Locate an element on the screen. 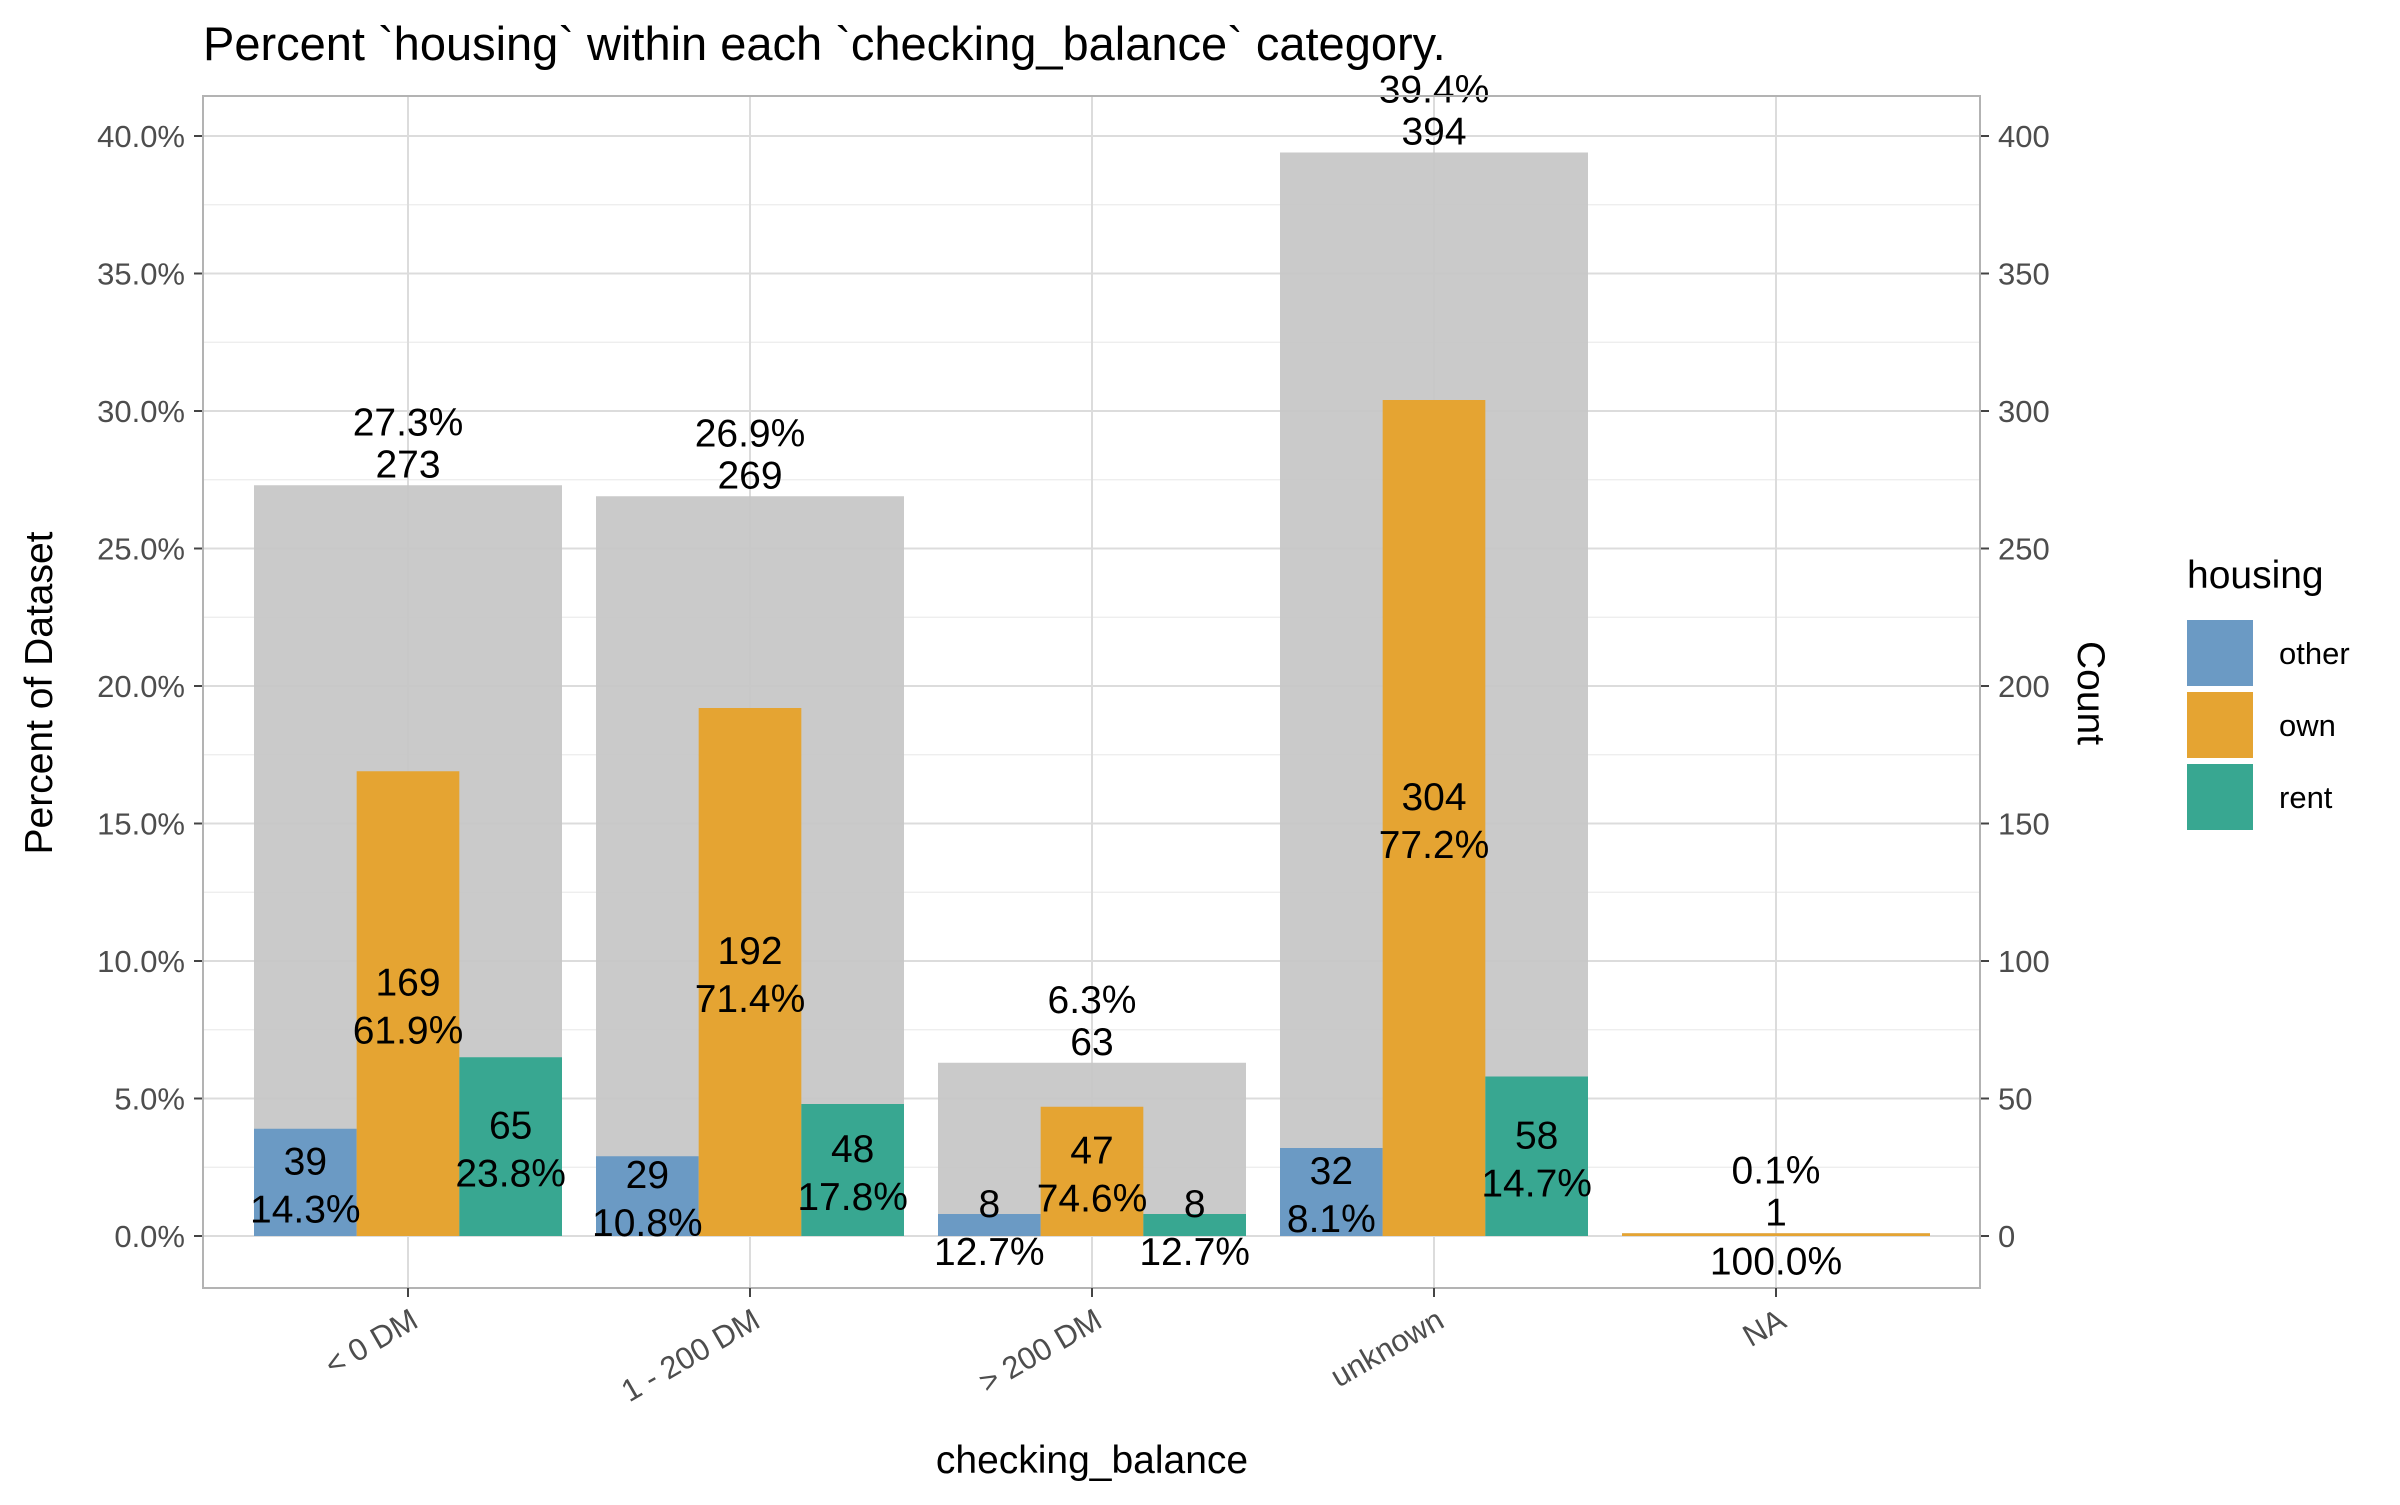 The height and width of the screenshot is (1505, 2400). legend-label-other: other is located at coordinates (2314, 653).